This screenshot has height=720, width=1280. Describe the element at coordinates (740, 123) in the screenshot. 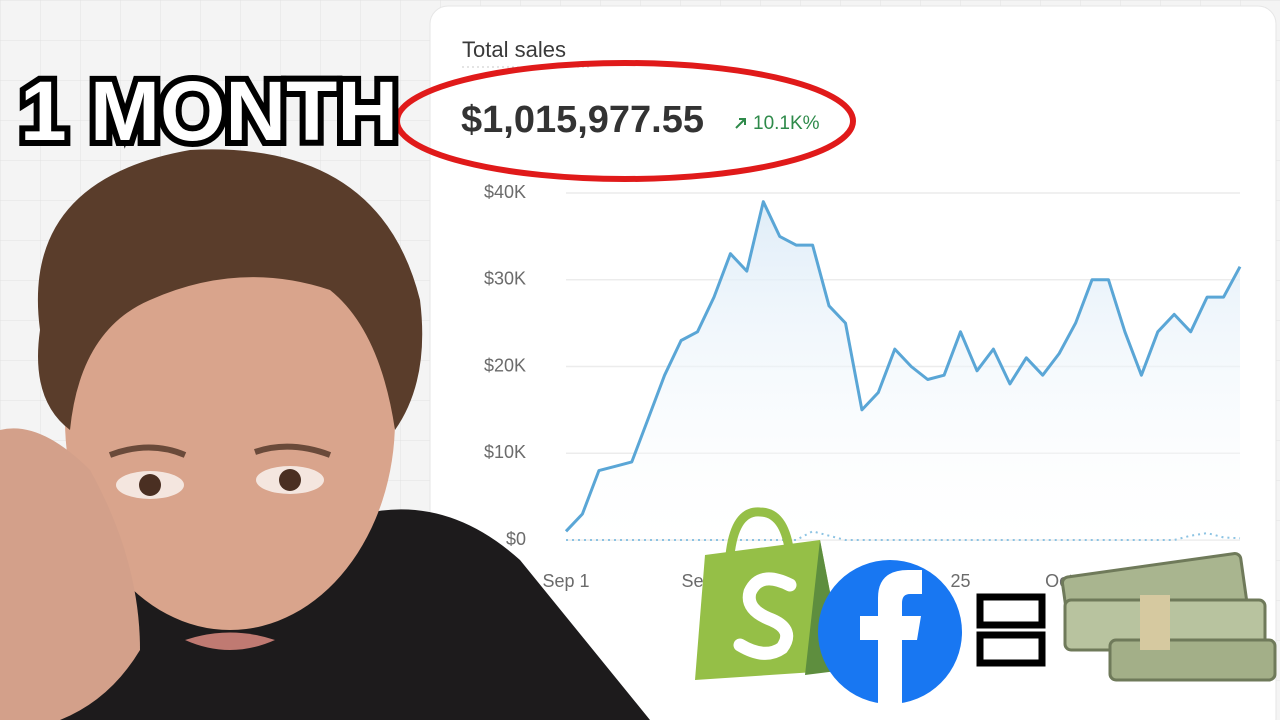

I see `up-arrow` at that location.